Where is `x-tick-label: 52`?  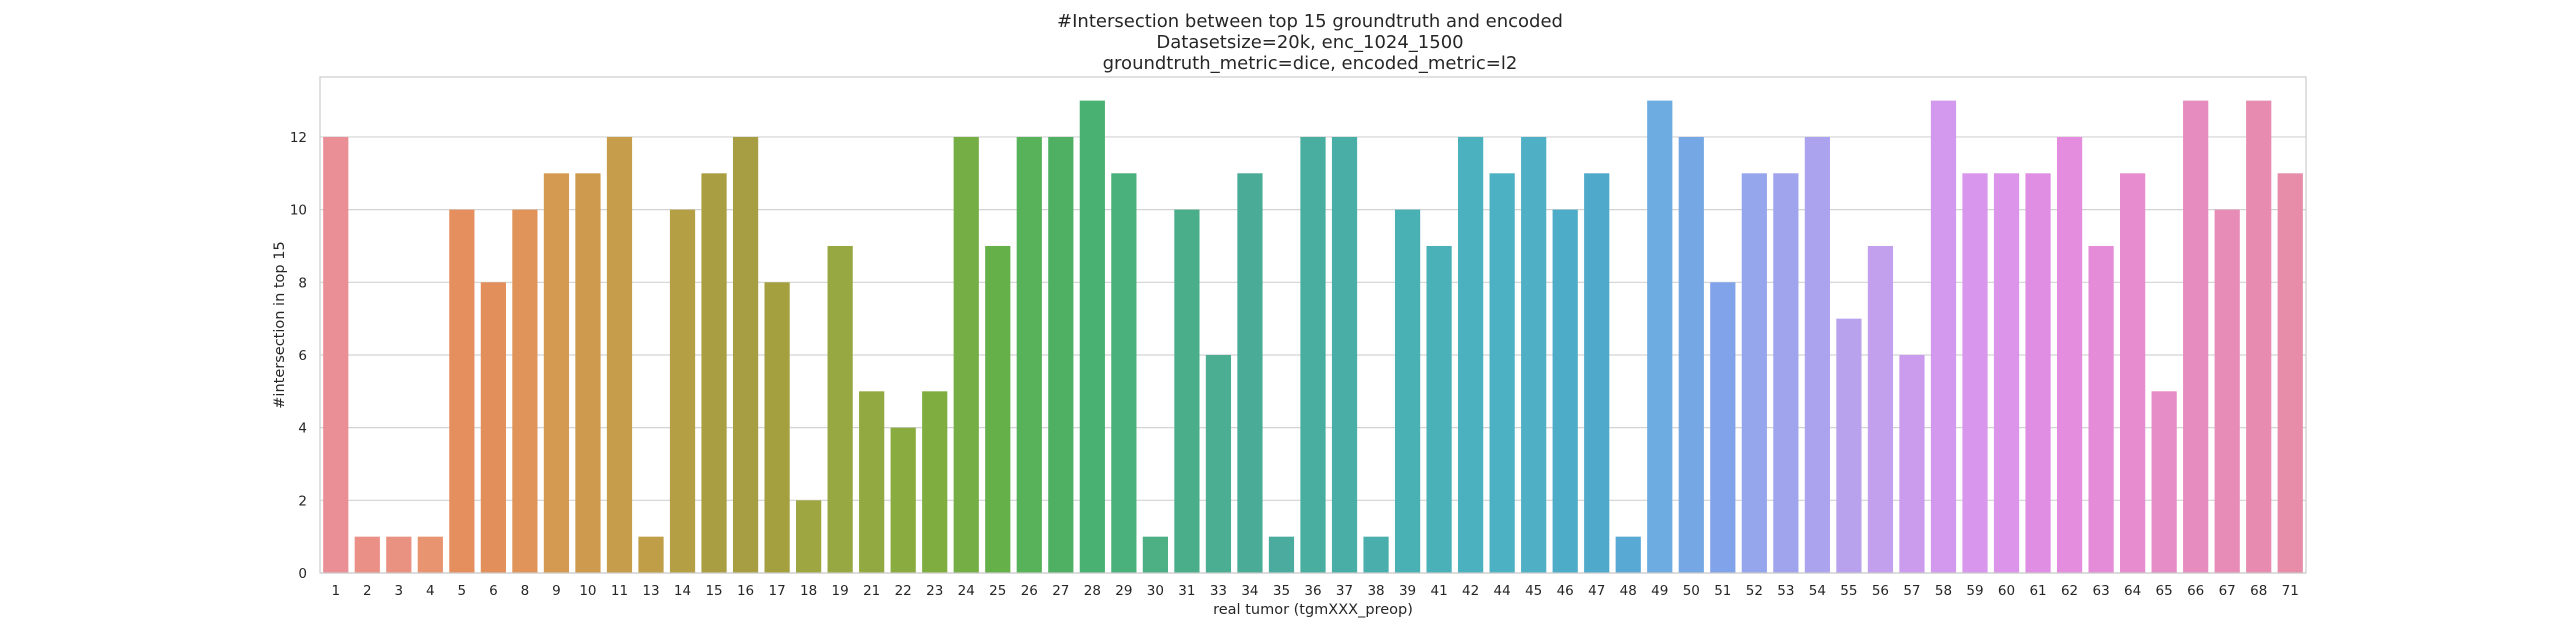
x-tick-label: 52 is located at coordinates (1754, 591).